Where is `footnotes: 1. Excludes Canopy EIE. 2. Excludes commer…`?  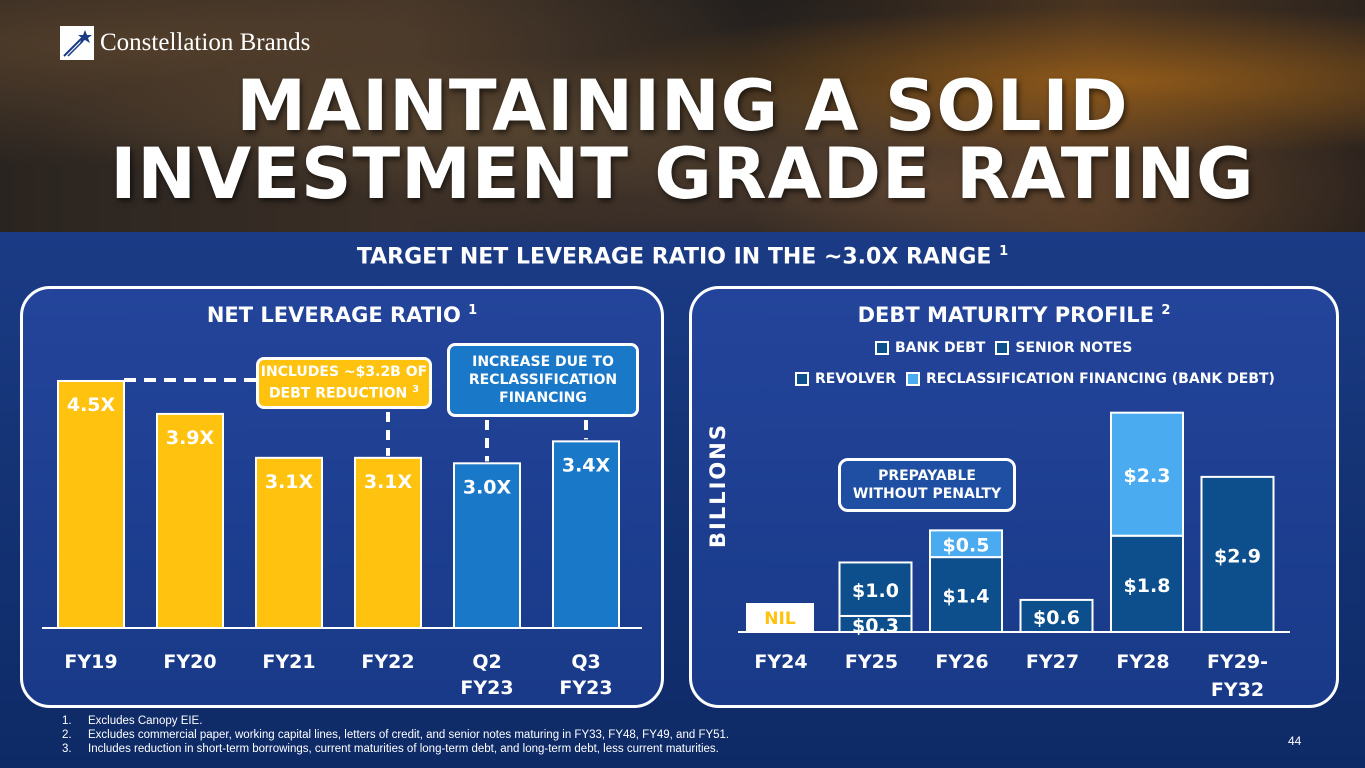
footnotes: 1. Excludes Canopy EIE. 2. Excludes commer… is located at coordinates (395, 735).